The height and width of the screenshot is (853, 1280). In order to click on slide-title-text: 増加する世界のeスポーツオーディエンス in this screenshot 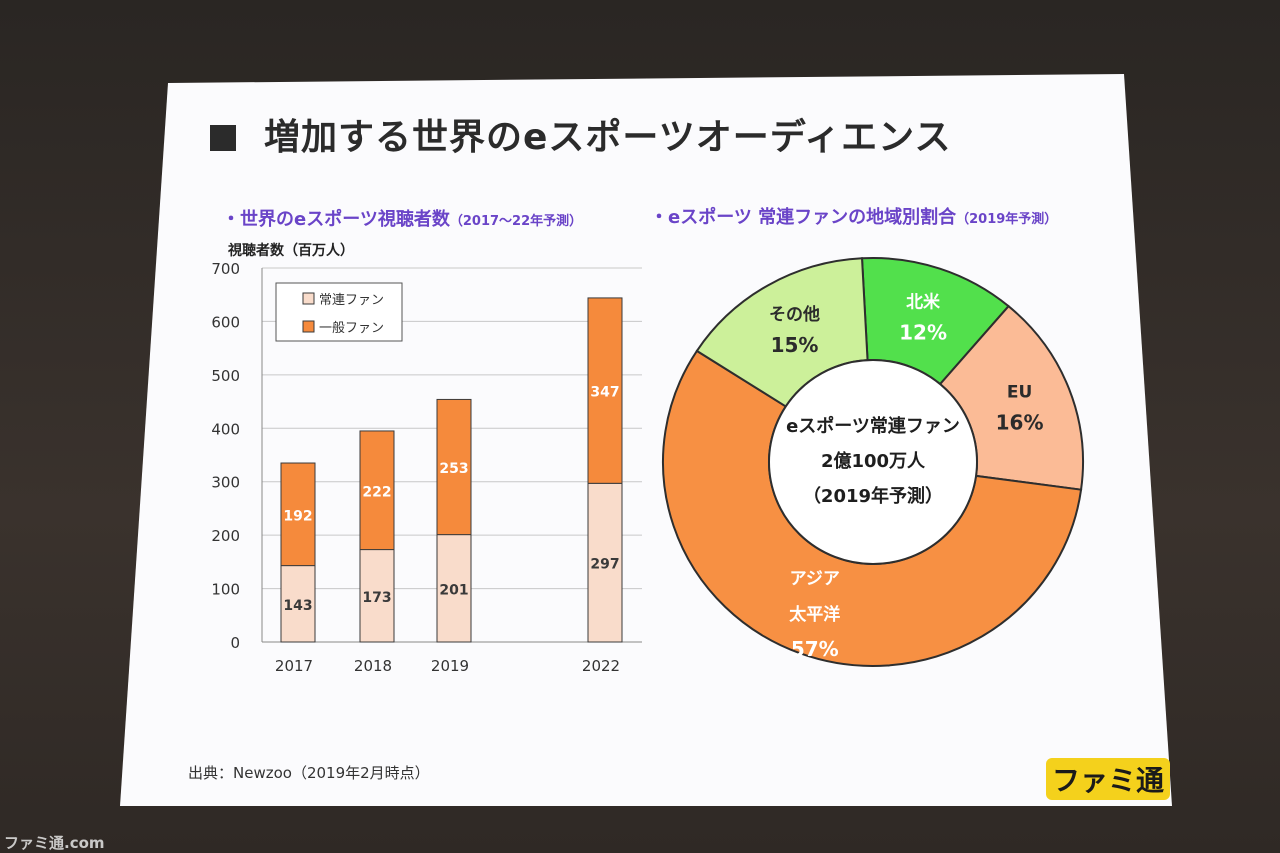, I will do `click(608, 137)`.